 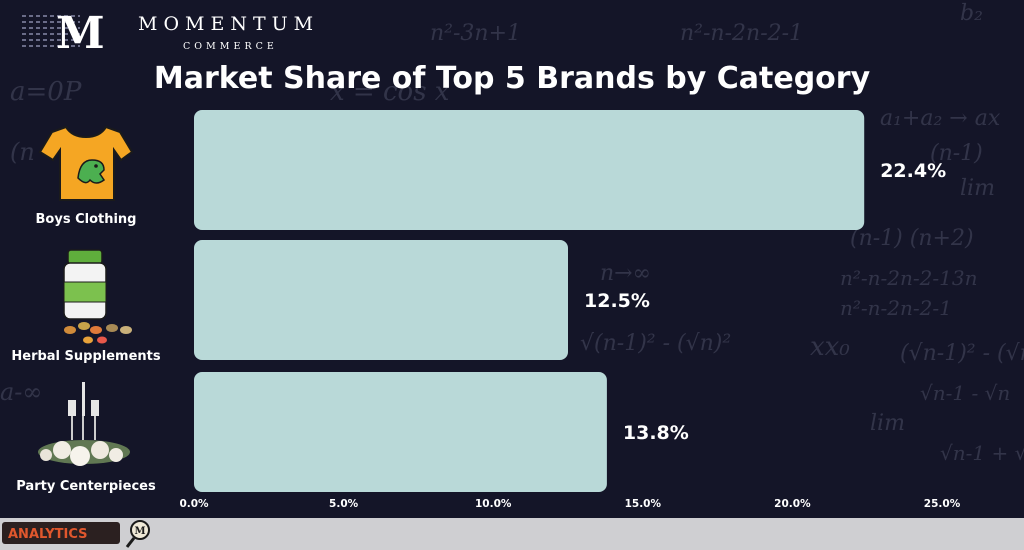 What do you see at coordinates (86, 163) in the screenshot?
I see `t-shirt-dinosaur-icon` at bounding box center [86, 163].